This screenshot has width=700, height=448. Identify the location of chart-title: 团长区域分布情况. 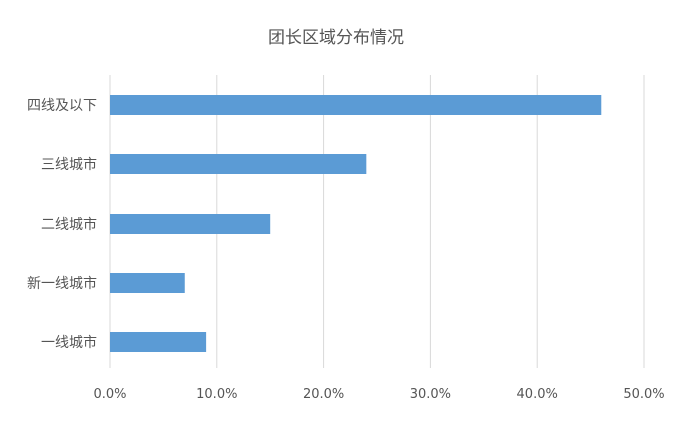
(336, 38).